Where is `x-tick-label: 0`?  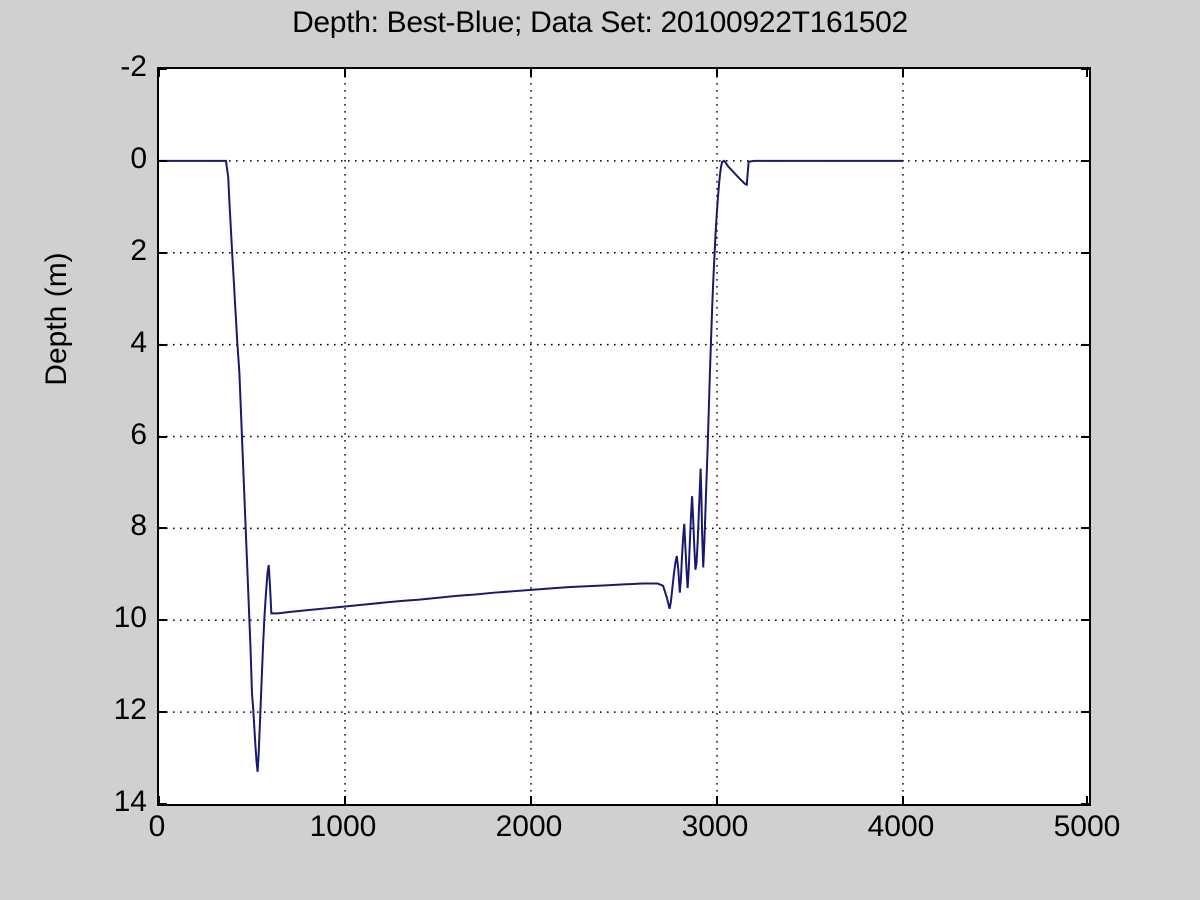 x-tick-label: 0 is located at coordinates (157, 826).